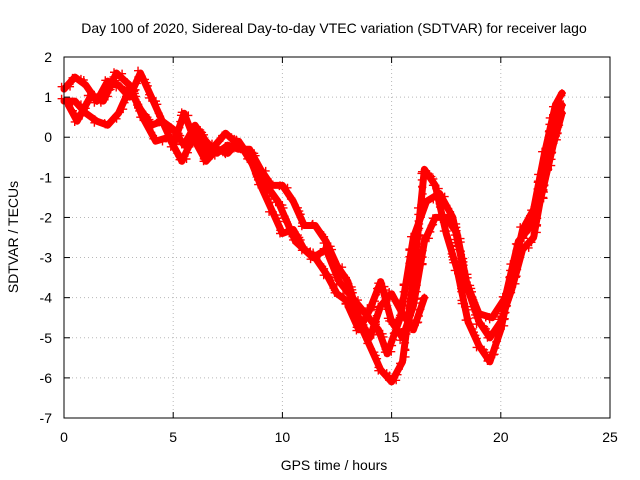 This screenshot has width=640, height=480. Describe the element at coordinates (334, 465) in the screenshot. I see `x-axis-label: GPS time / hours` at that location.